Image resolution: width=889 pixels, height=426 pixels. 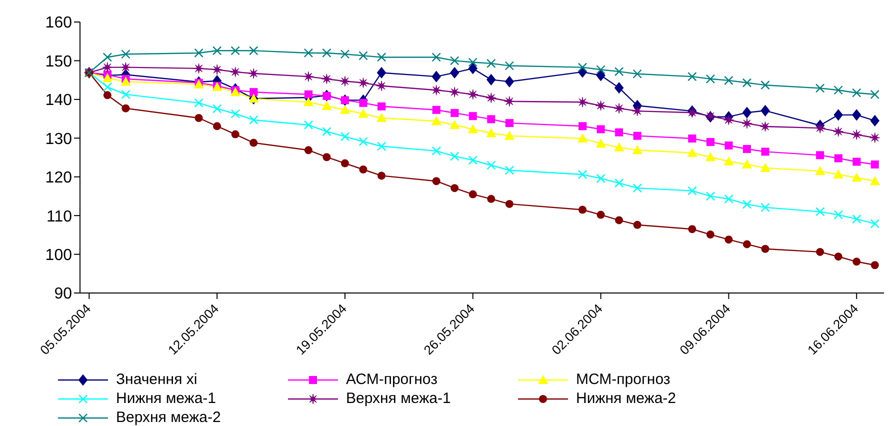 What do you see at coordinates (166, 398) in the screenshot?
I see `legend-label: Нижня межа-1` at bounding box center [166, 398].